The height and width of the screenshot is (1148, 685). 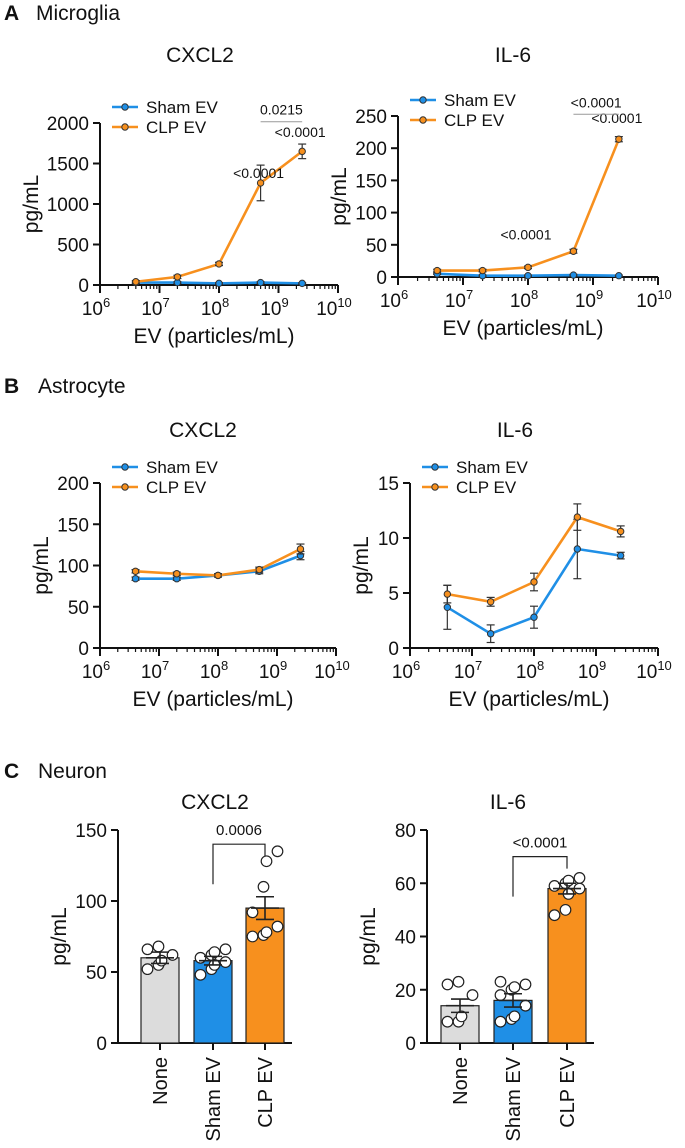 What do you see at coordinates (218, 562) in the screenshot?
I see `series-line` at bounding box center [218, 562].